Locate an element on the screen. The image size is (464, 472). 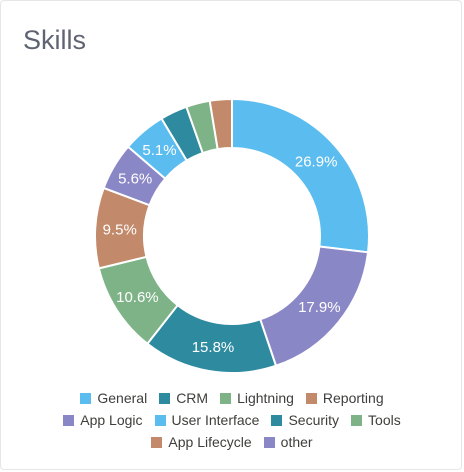
legend-label: CRM is located at coordinates (192, 398).